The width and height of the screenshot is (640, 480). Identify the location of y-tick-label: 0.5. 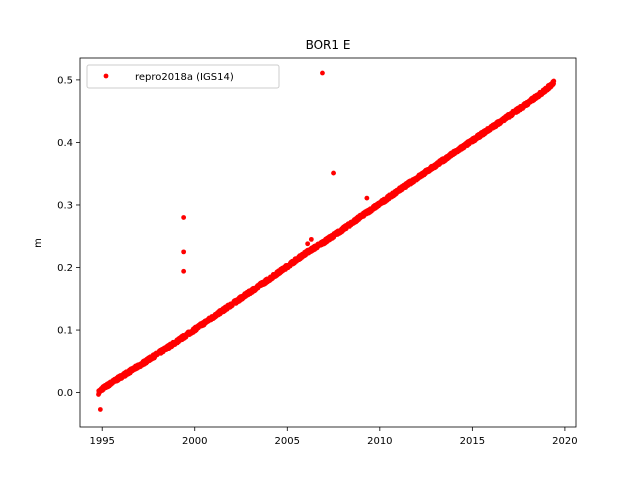
(65, 80).